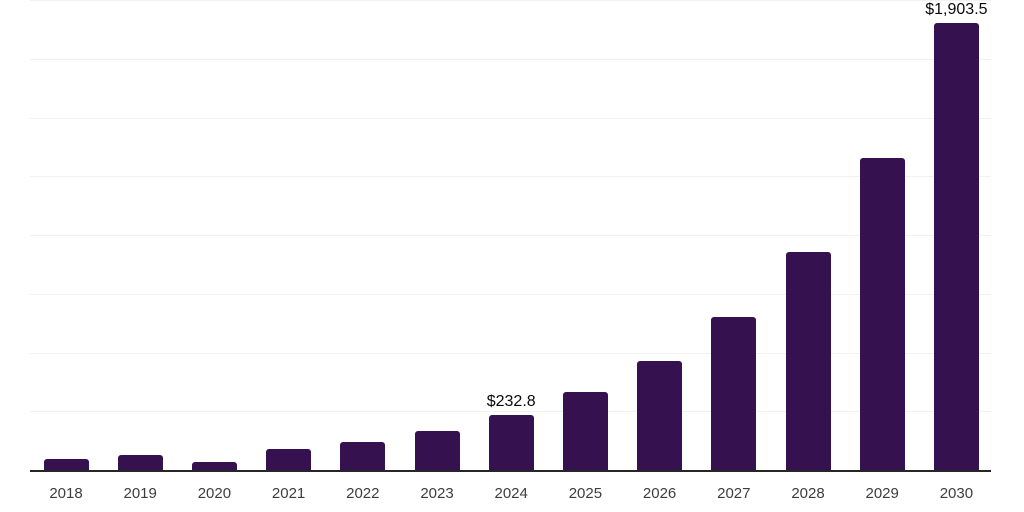  What do you see at coordinates (956, 493) in the screenshot?
I see `x-tick-2030: 2030` at bounding box center [956, 493].